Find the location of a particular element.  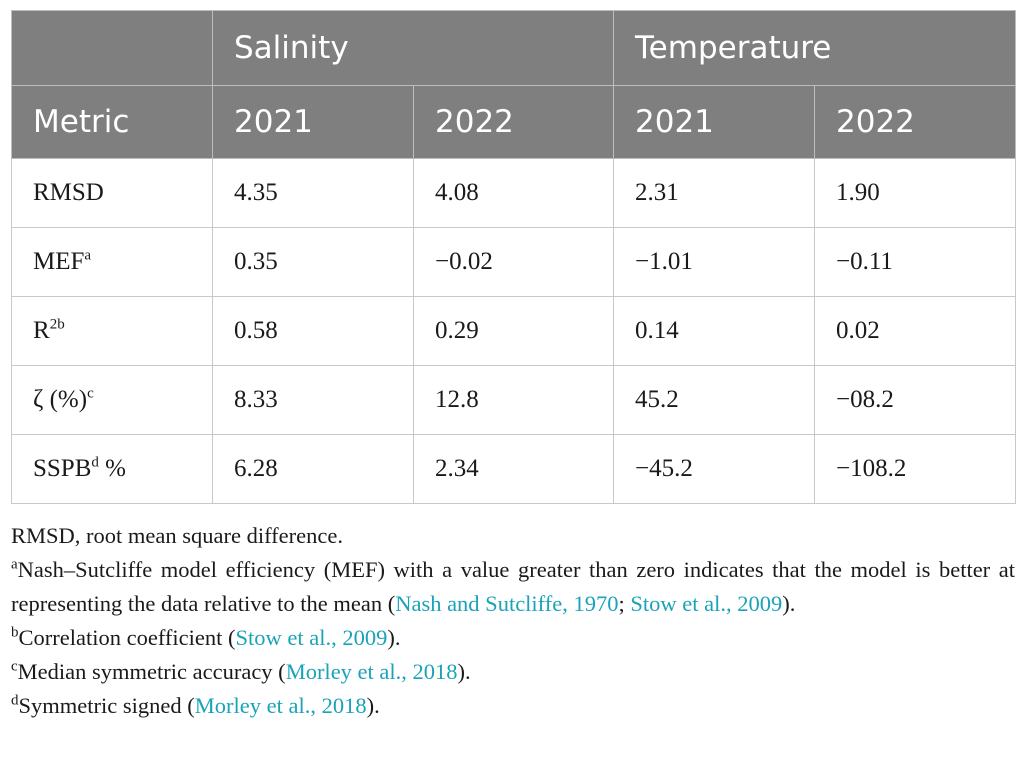

value-cell: −08.2 is located at coordinates (915, 400).